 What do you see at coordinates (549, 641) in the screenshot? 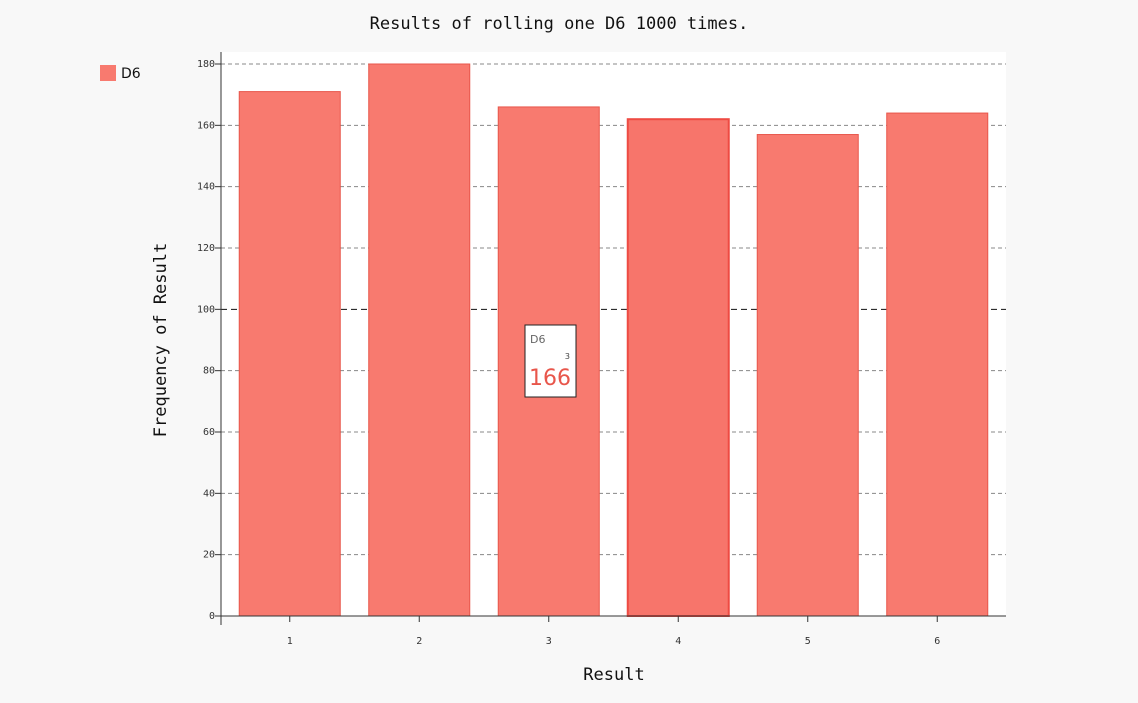
I see `x-tick-label: 3` at bounding box center [549, 641].